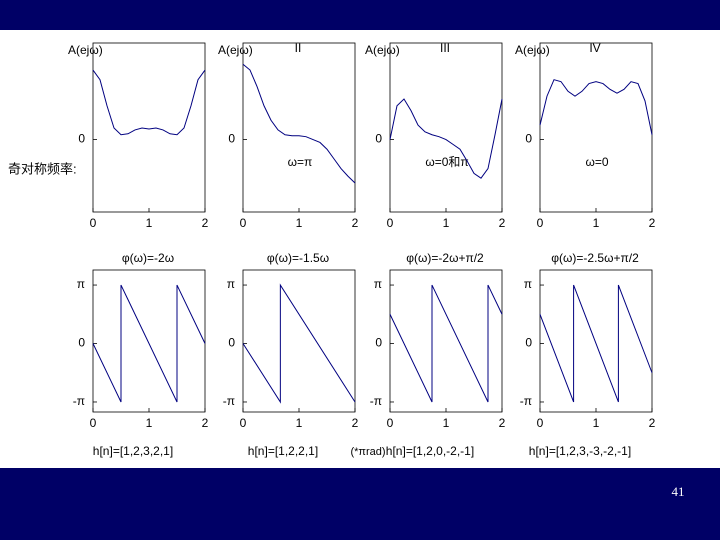 Image resolution: width=720 pixels, height=540 pixels. Describe the element at coordinates (595, 258) in the screenshot. I see `plot-title: φ(ω)=-2.5ω+π/2` at that location.